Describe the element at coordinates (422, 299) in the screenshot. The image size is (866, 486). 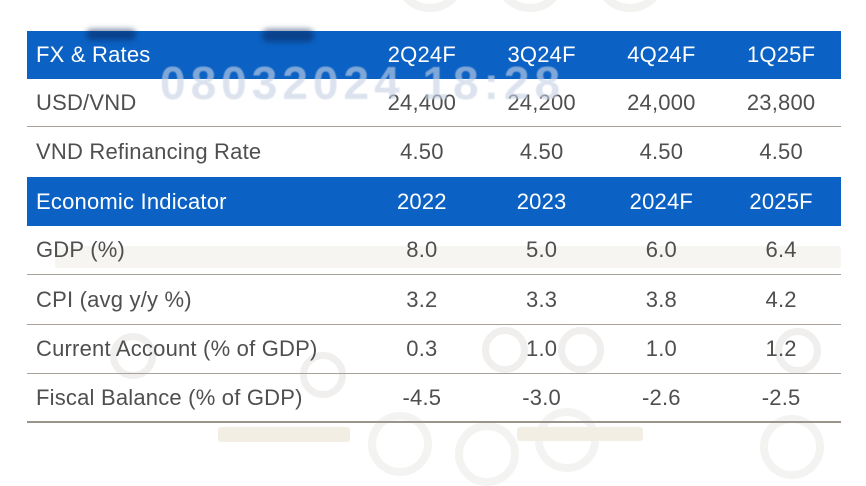
I see `cell-value: 3.2` at that location.